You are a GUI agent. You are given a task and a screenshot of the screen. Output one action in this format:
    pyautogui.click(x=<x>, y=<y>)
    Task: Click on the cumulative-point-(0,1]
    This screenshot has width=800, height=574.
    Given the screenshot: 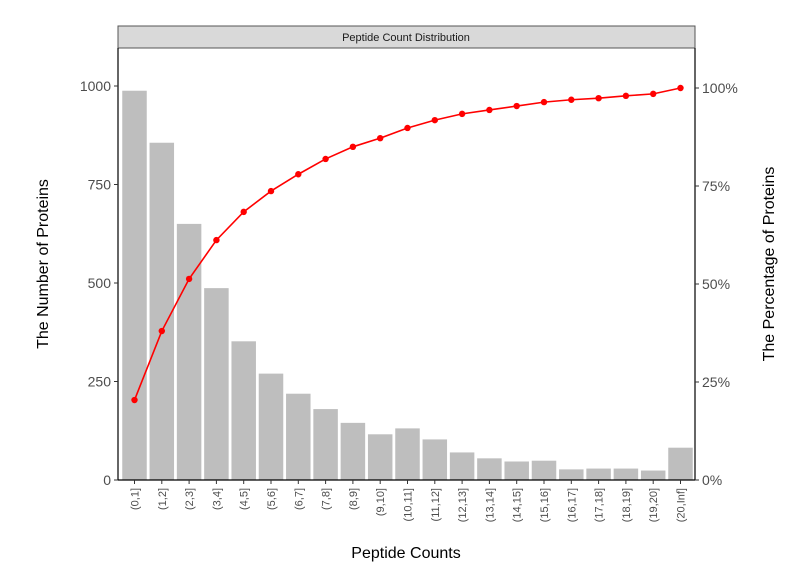 What is the action you would take?
    pyautogui.click(x=134, y=400)
    